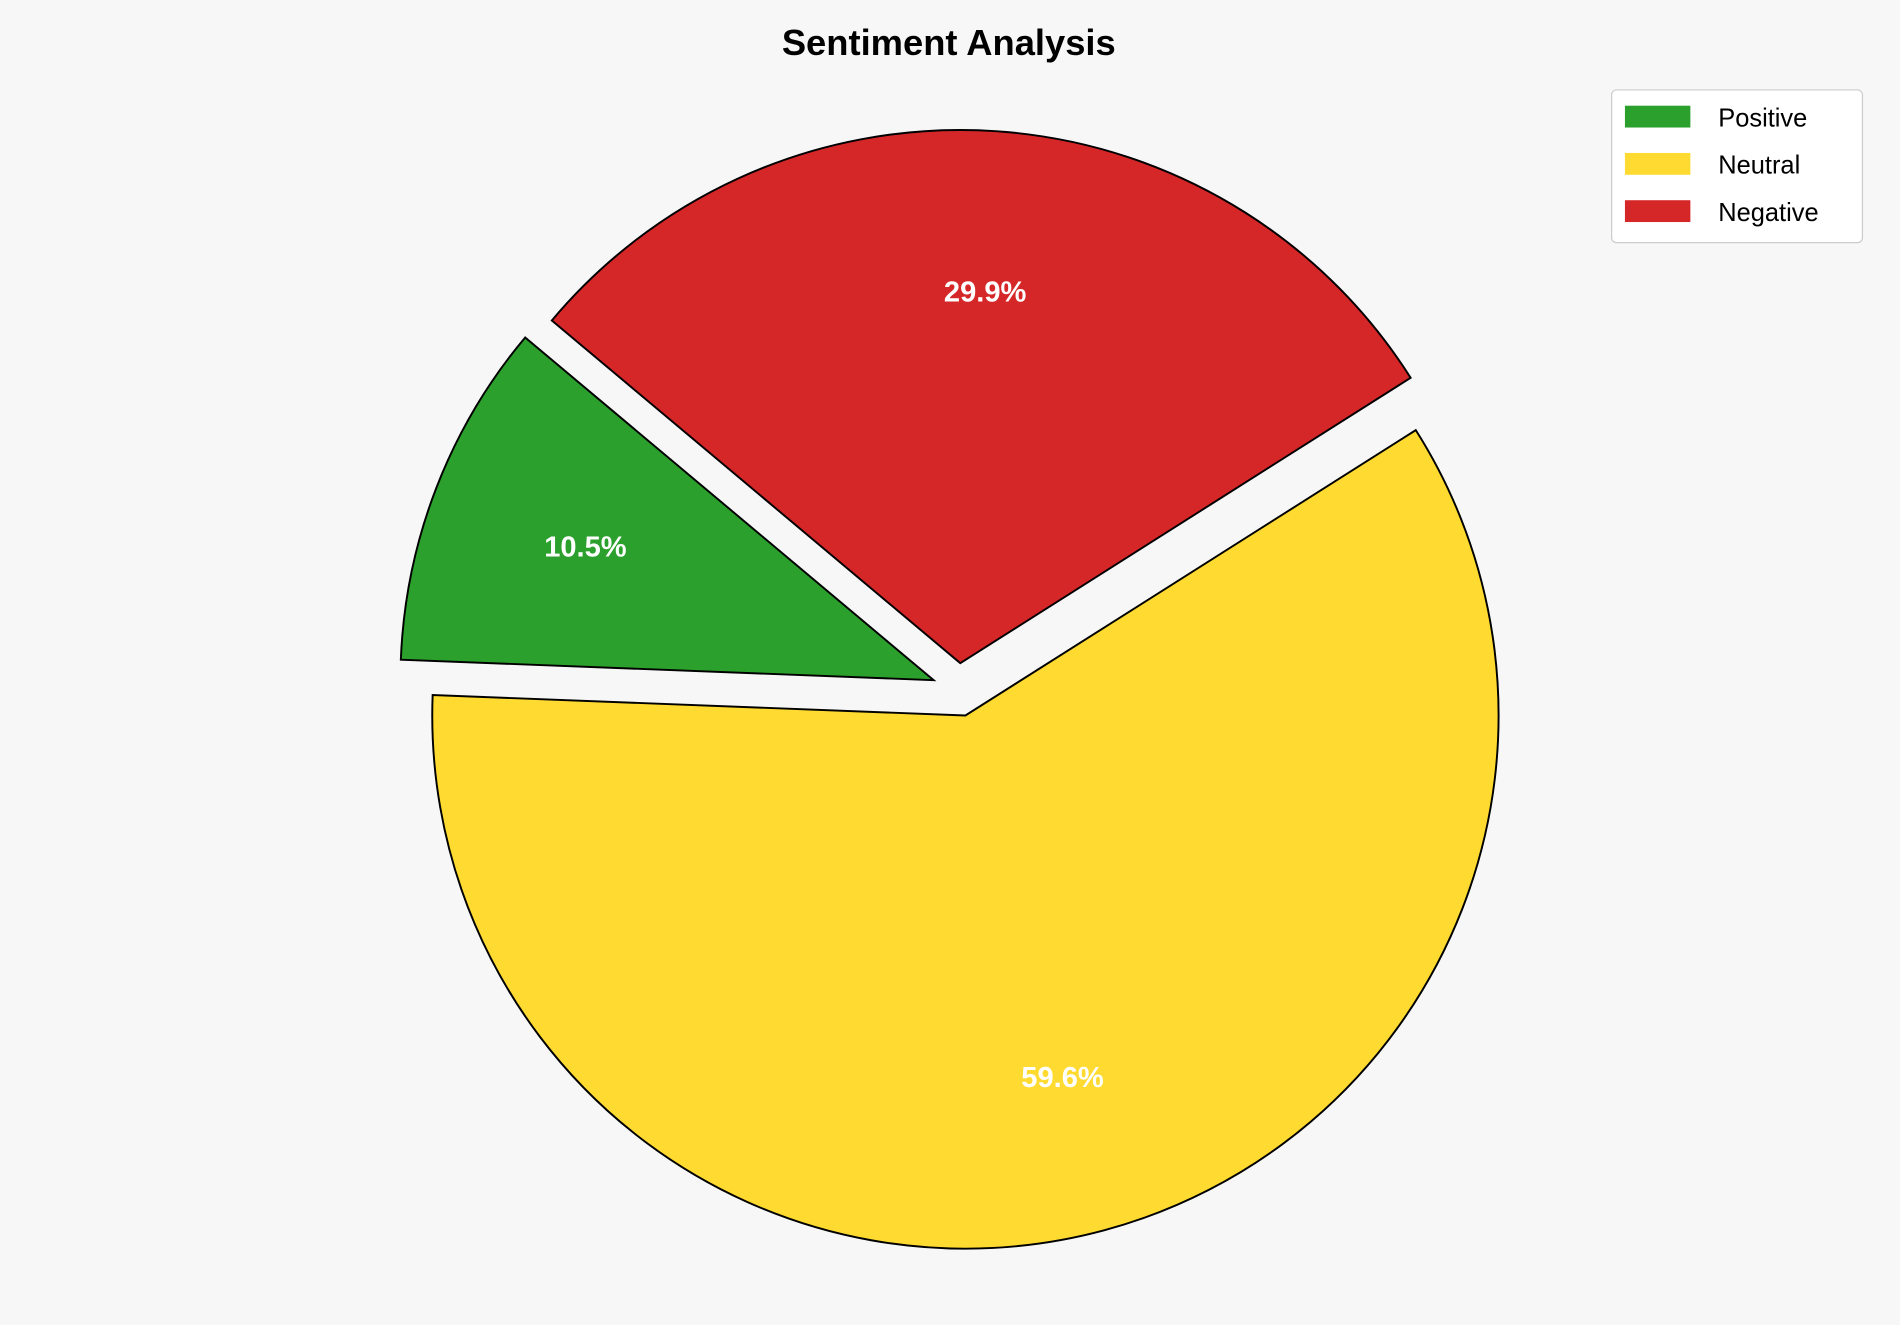 Image resolution: width=1900 pixels, height=1325 pixels. I want to click on legend-label-positive: Positive, so click(1762, 118).